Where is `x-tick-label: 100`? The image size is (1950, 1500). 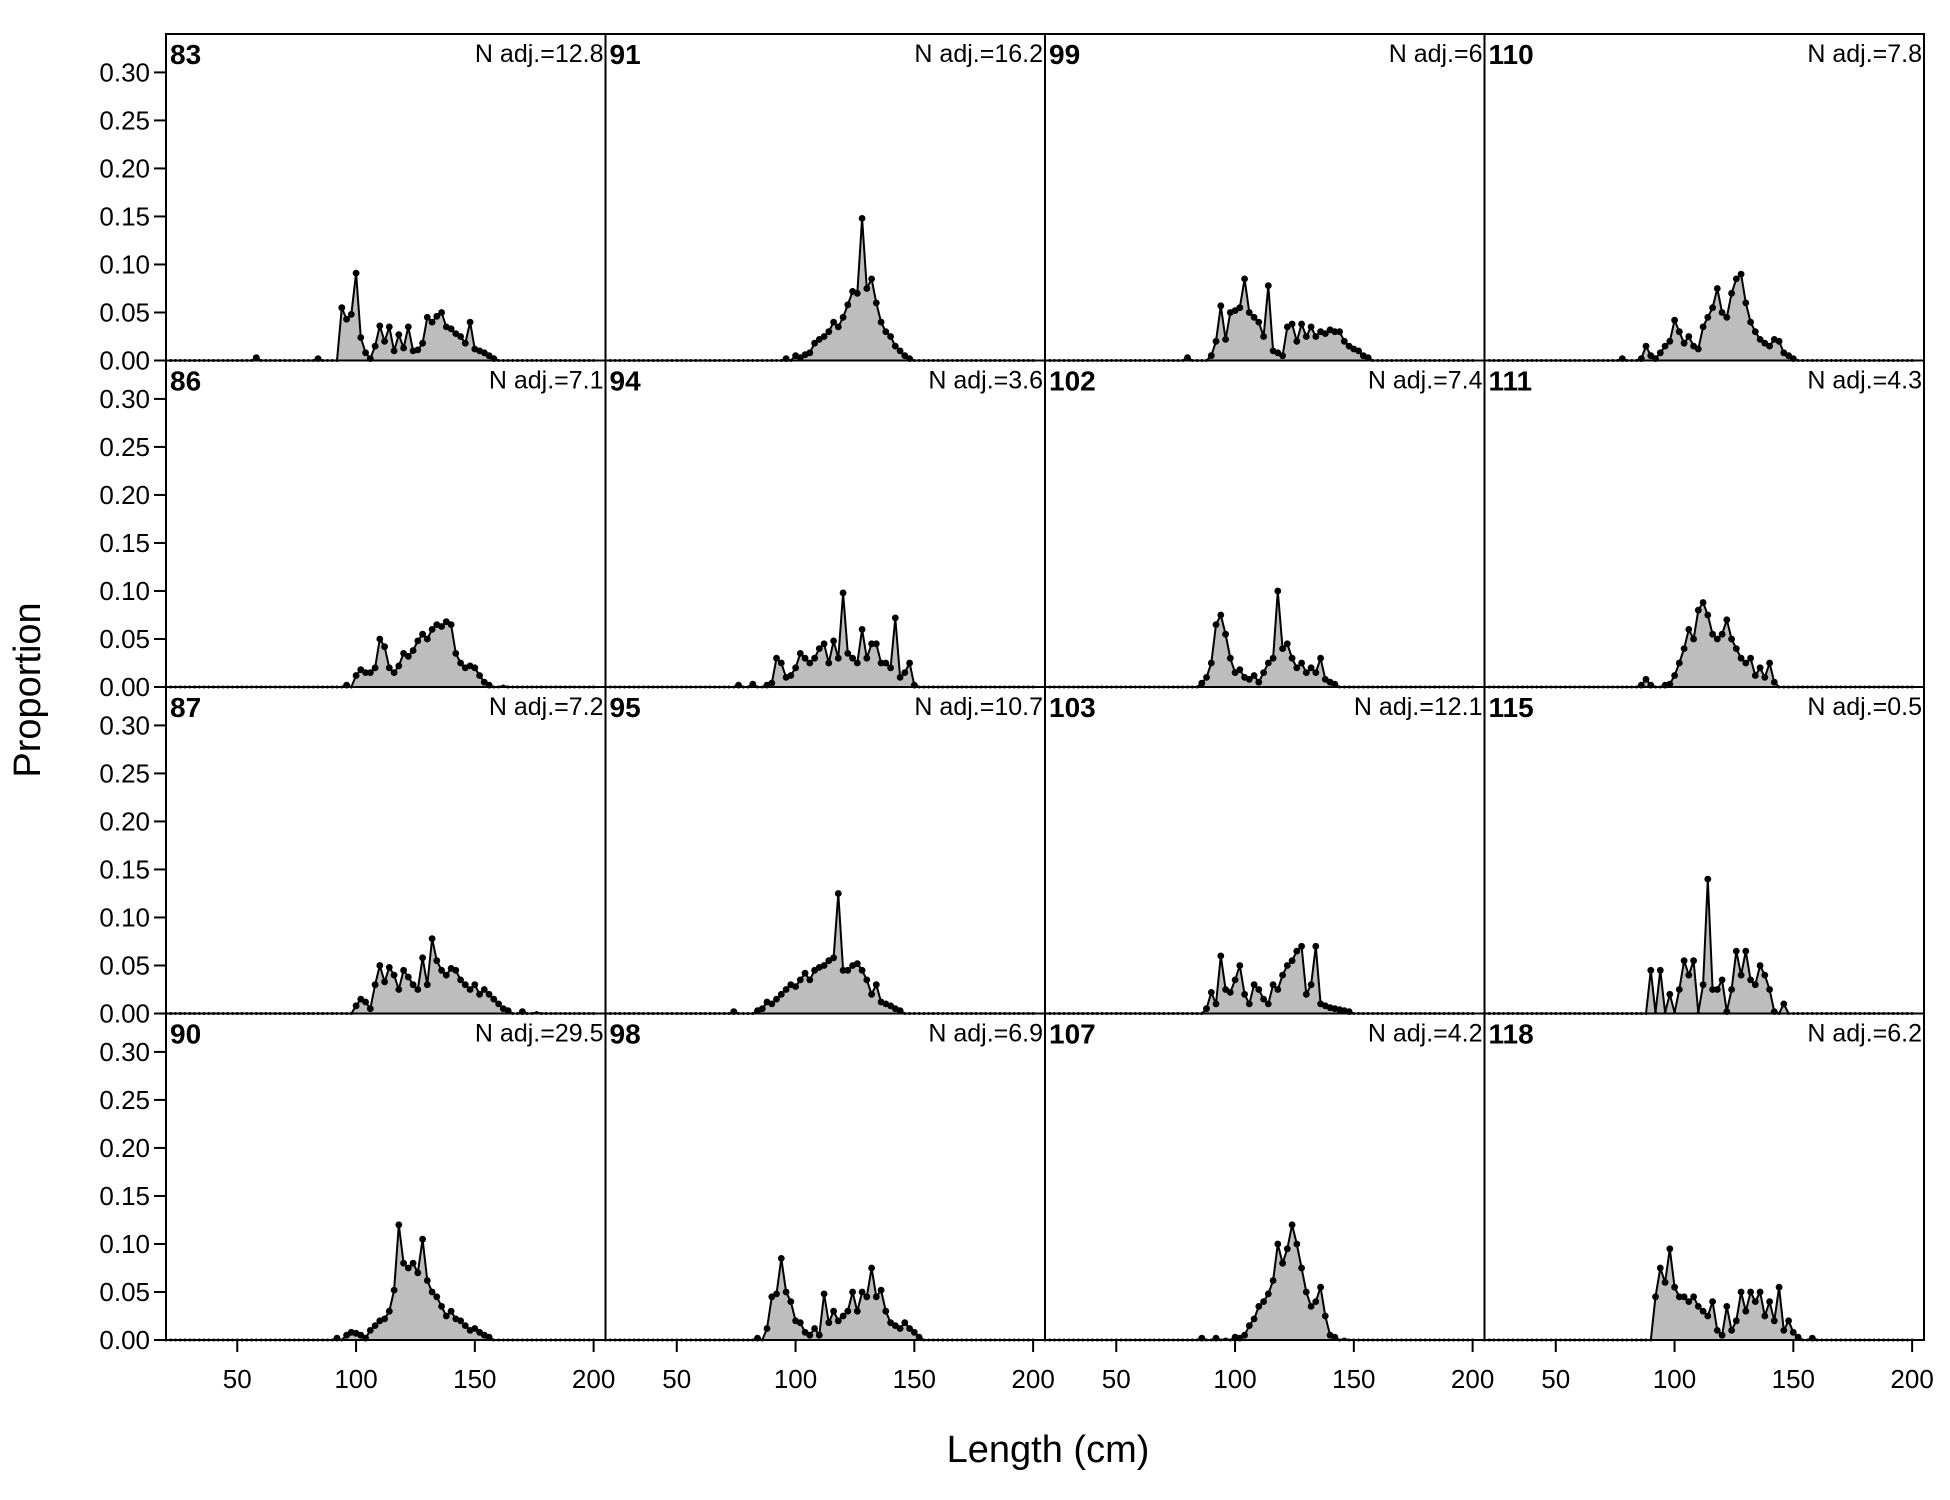
x-tick-label: 100 is located at coordinates (1674, 1379).